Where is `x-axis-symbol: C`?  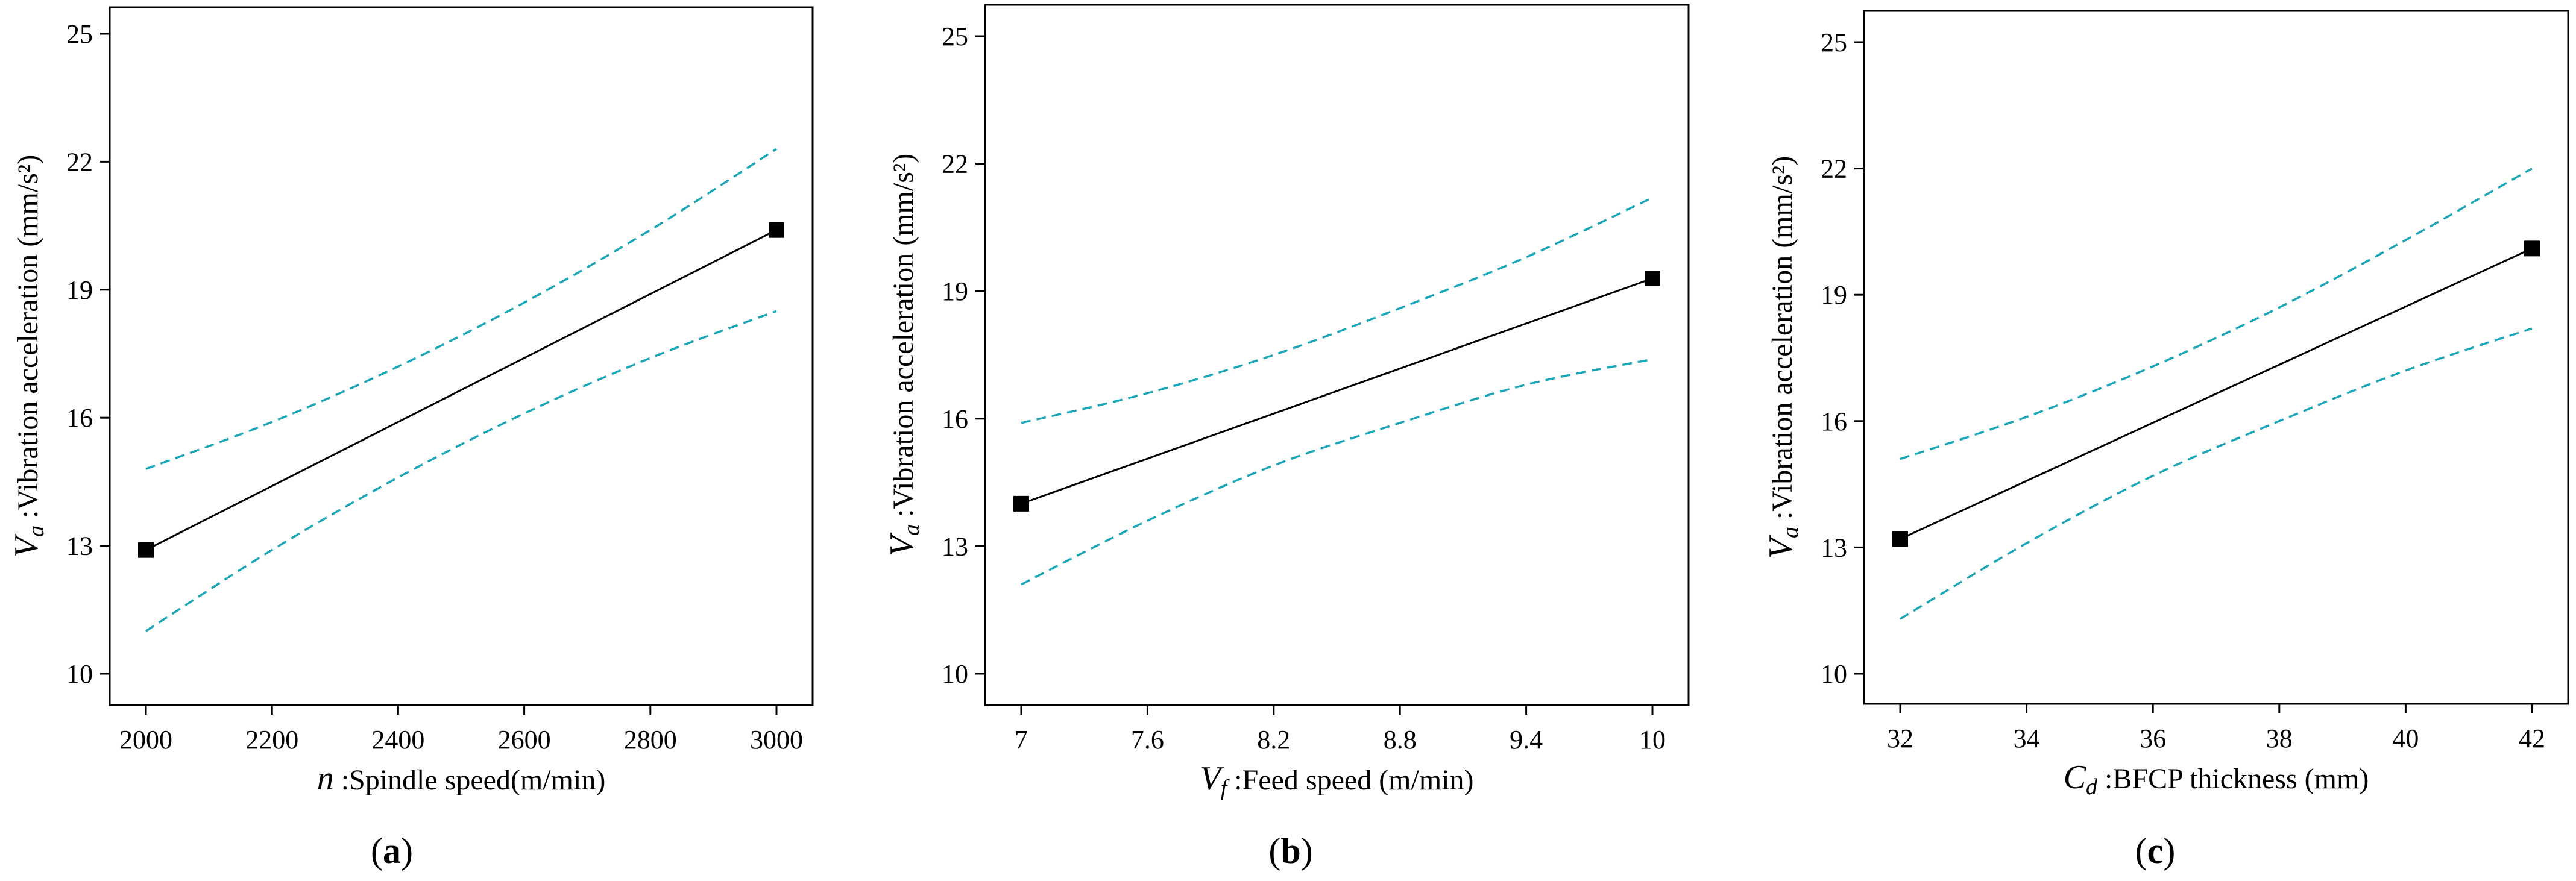 x-axis-symbol: C is located at coordinates (2075, 777).